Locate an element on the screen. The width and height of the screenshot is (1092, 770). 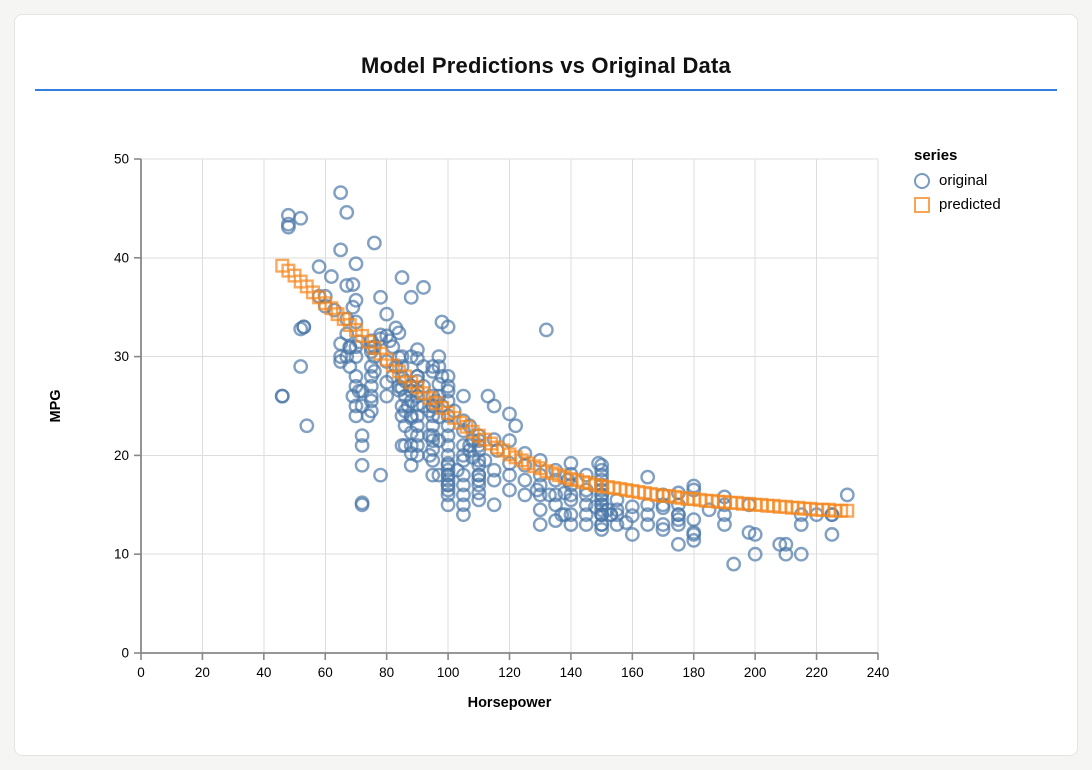
chart-title: Model Predictions vs Original Data is located at coordinates (546, 65).